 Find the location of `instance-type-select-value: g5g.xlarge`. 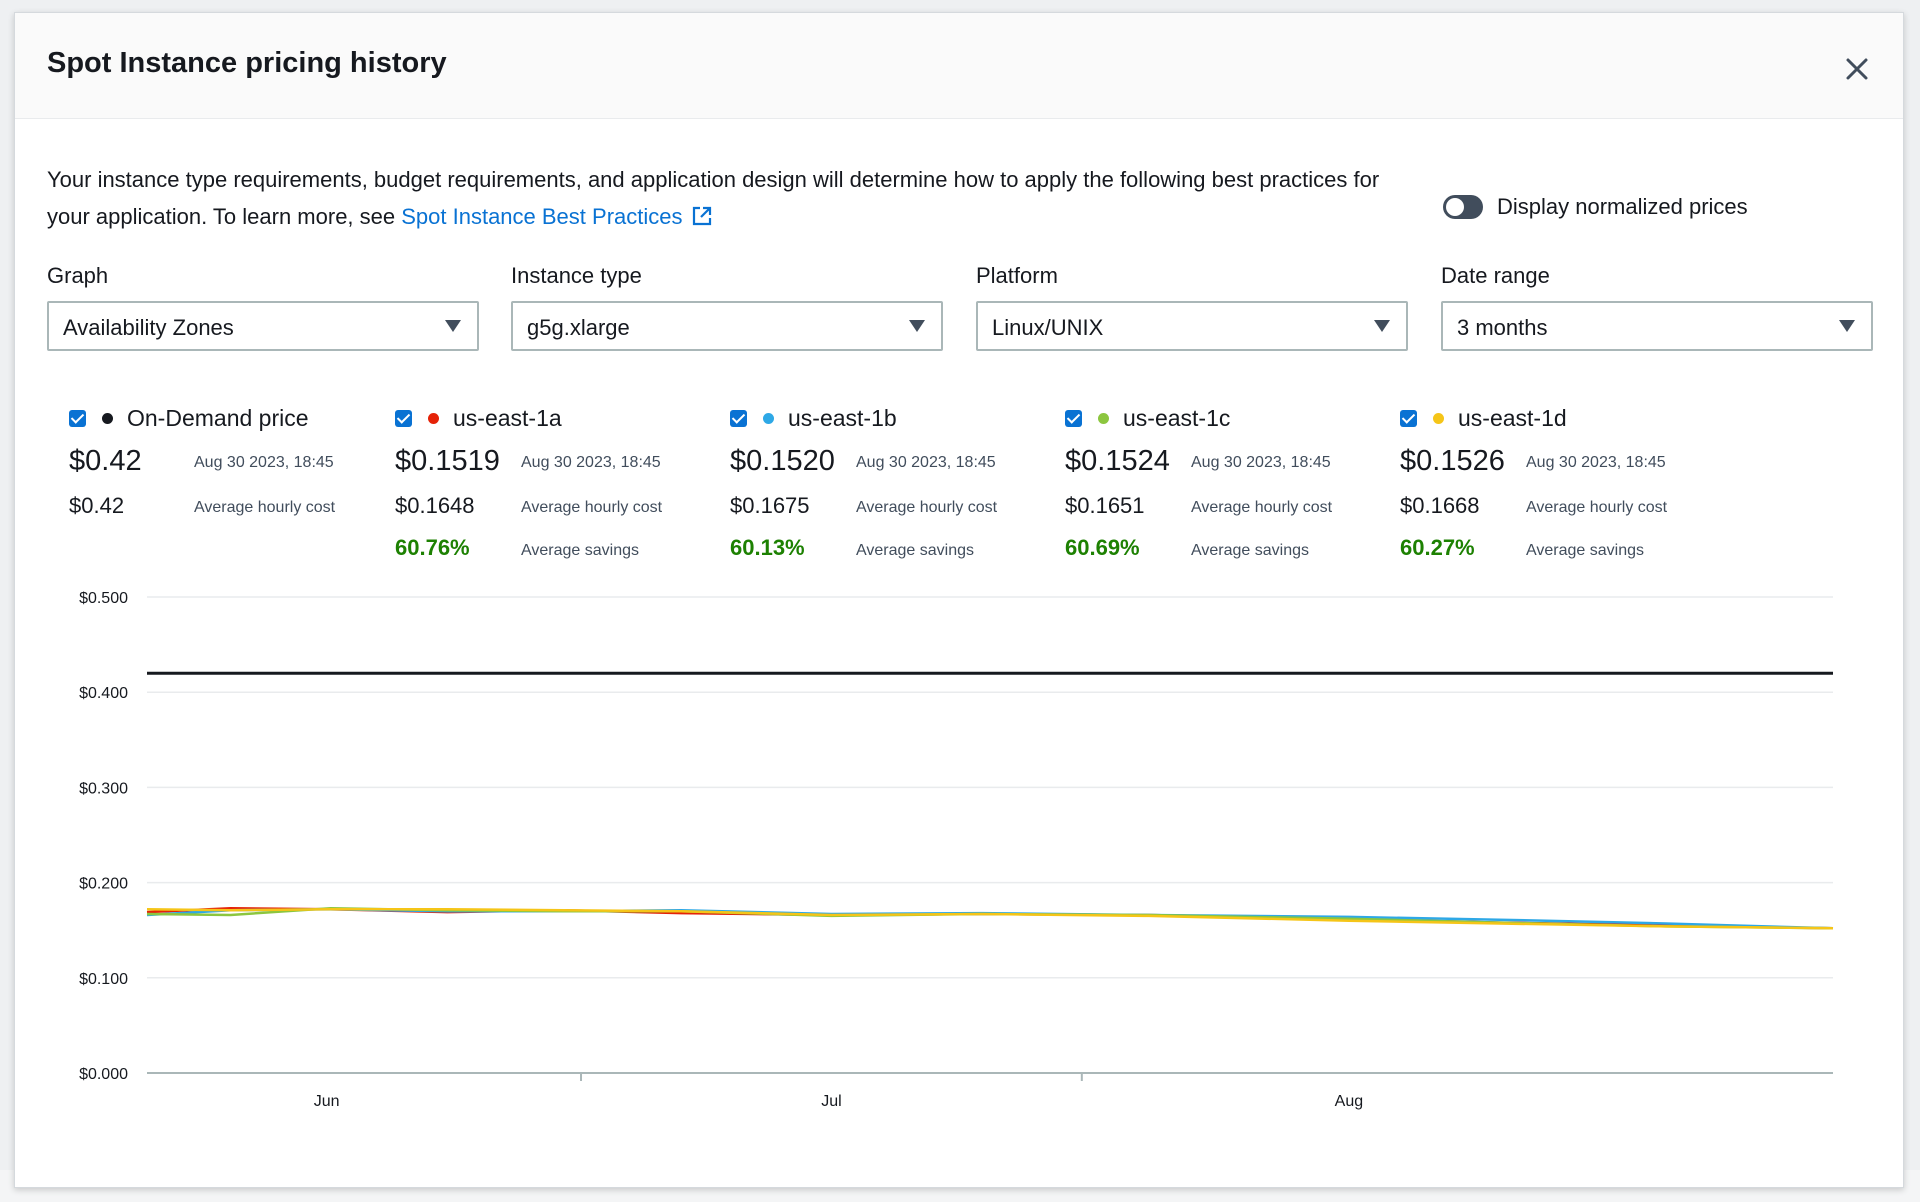

instance-type-select-value: g5g.xlarge is located at coordinates (578, 327).